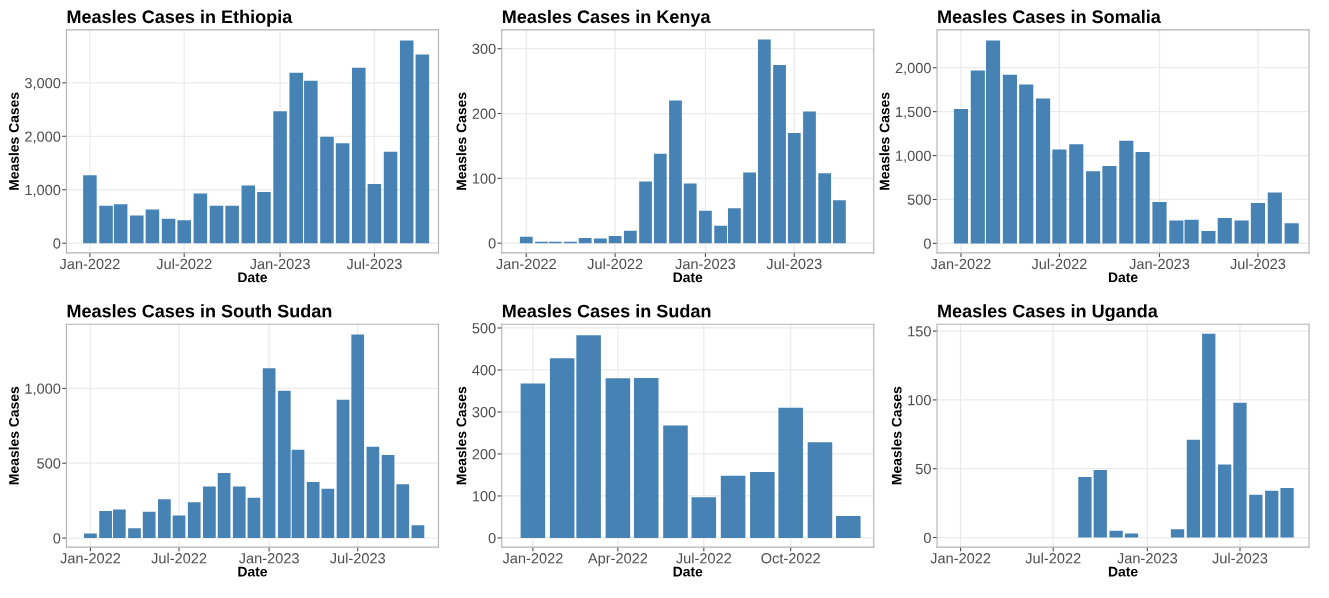  I want to click on x-tick-label: Apr-2022, so click(617, 560).